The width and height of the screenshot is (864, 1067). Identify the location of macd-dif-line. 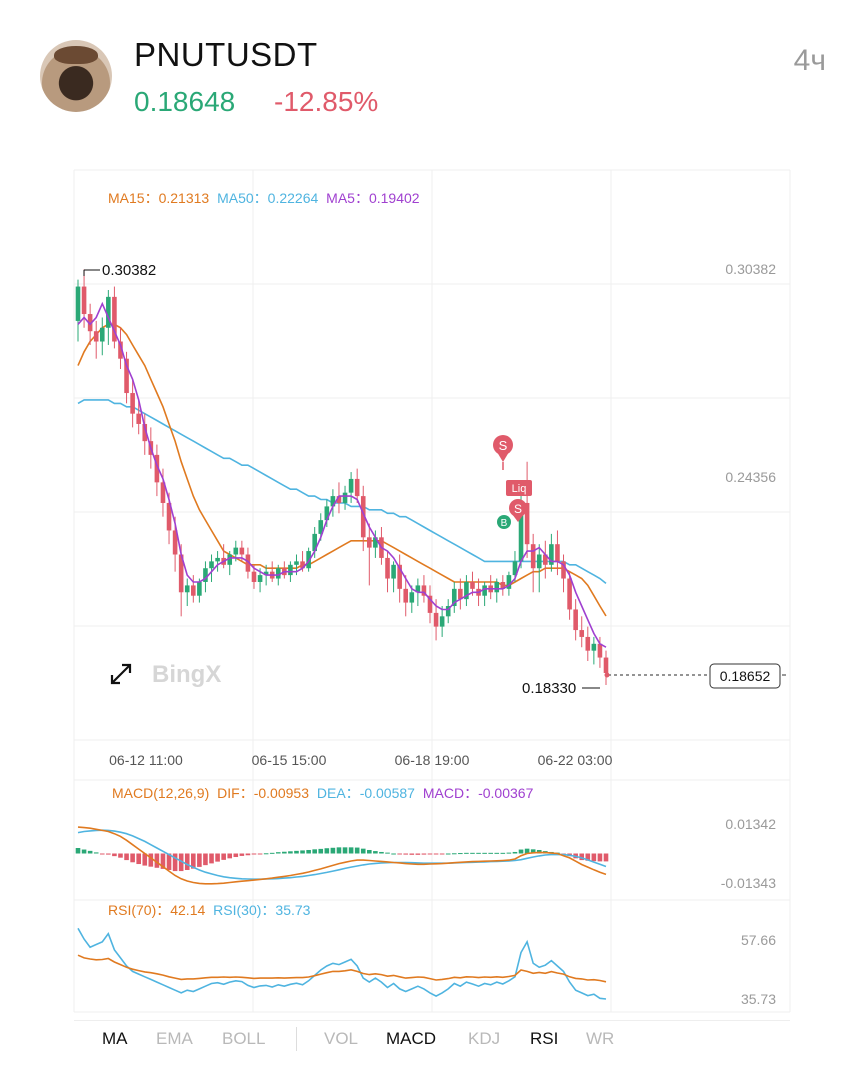
(342, 855).